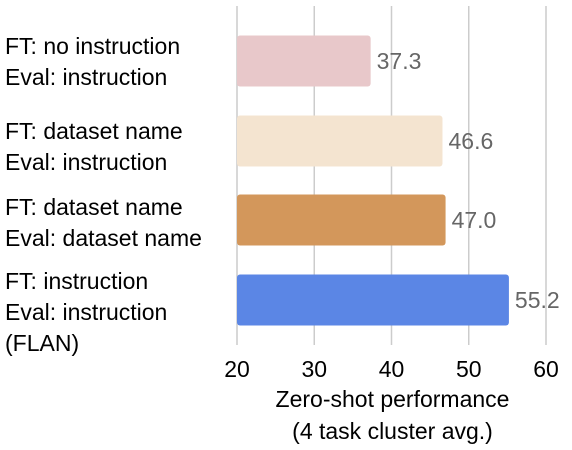  Describe the element at coordinates (94, 207) in the screenshot. I see `category-label-3-line-1: FT: dataset name` at that location.